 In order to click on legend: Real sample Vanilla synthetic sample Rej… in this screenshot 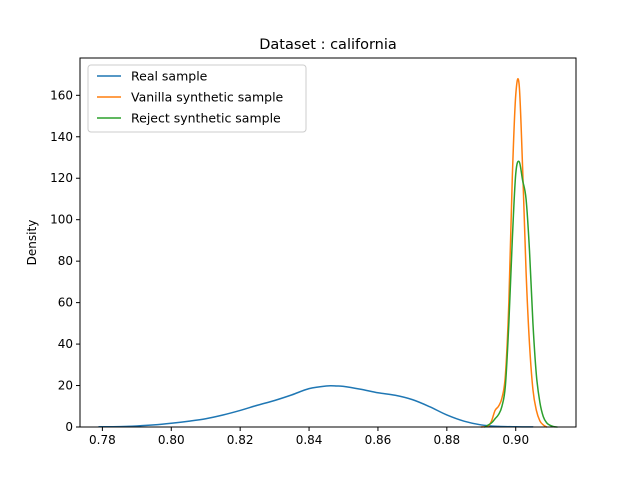, I will do `click(197, 98)`.